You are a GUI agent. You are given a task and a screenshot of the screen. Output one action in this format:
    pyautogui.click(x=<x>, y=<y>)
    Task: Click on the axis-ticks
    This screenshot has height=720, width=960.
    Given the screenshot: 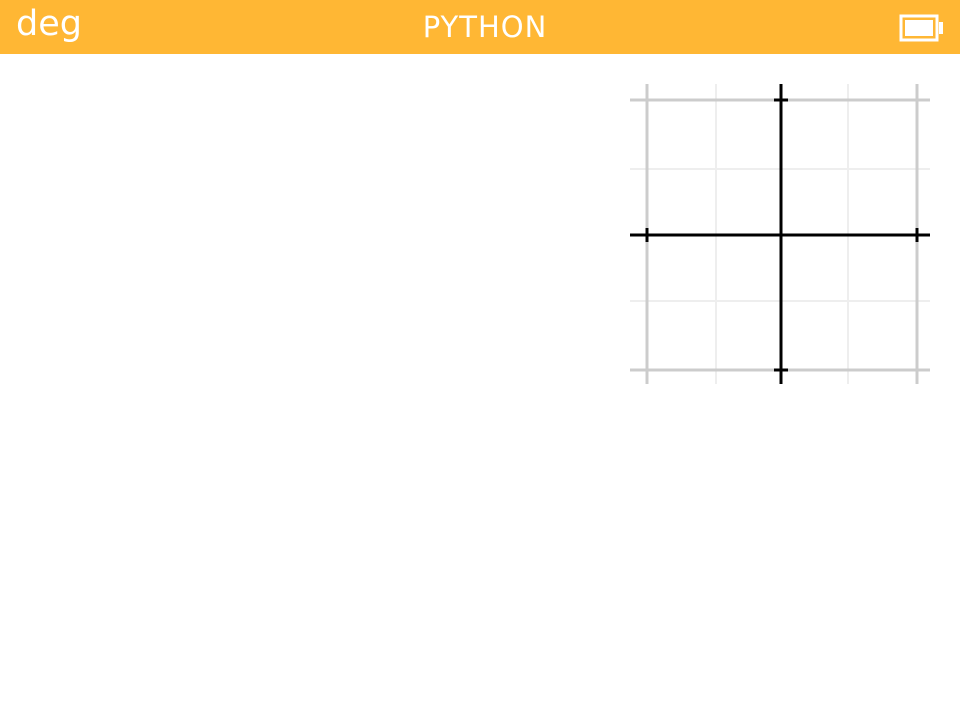 What is the action you would take?
    pyautogui.click(x=782, y=235)
    